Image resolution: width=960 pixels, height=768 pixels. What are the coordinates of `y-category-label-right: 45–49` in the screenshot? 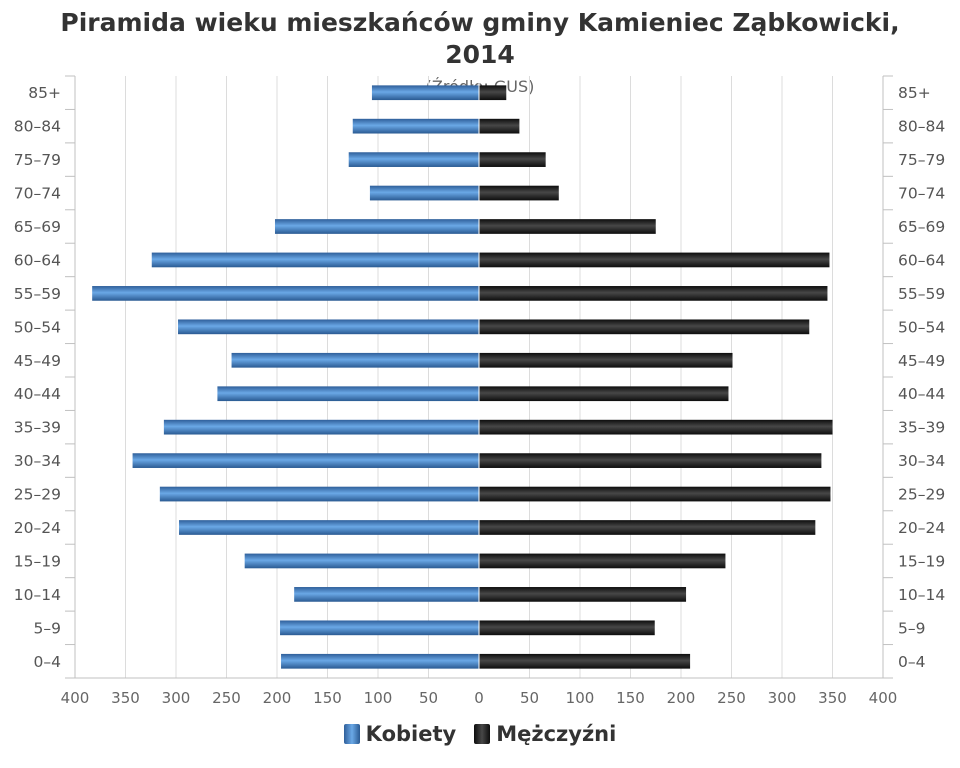 It's located at (921, 361).